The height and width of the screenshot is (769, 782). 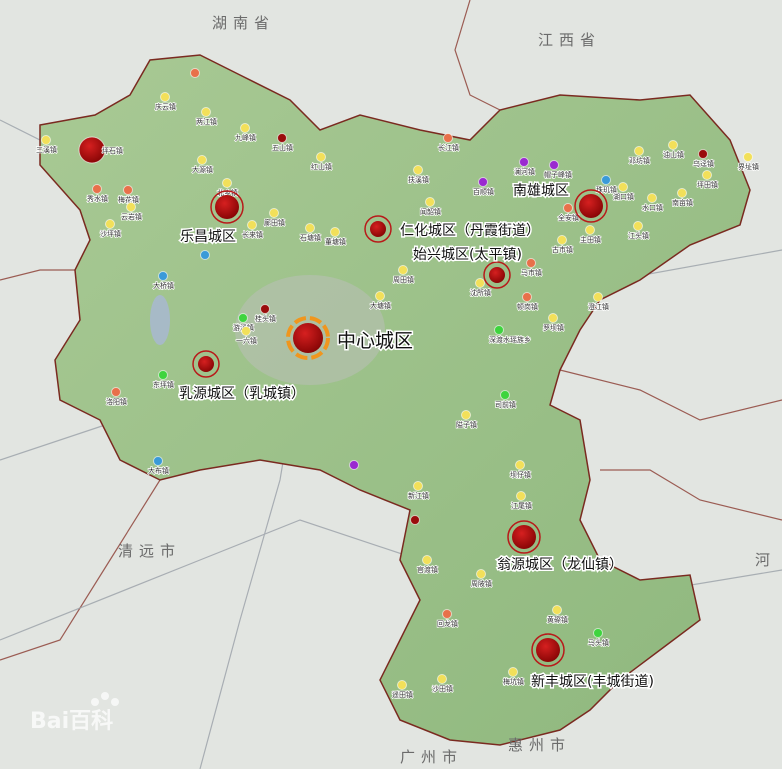 I want to click on town-桂头镇: 桂头镇, so click(x=265, y=314).